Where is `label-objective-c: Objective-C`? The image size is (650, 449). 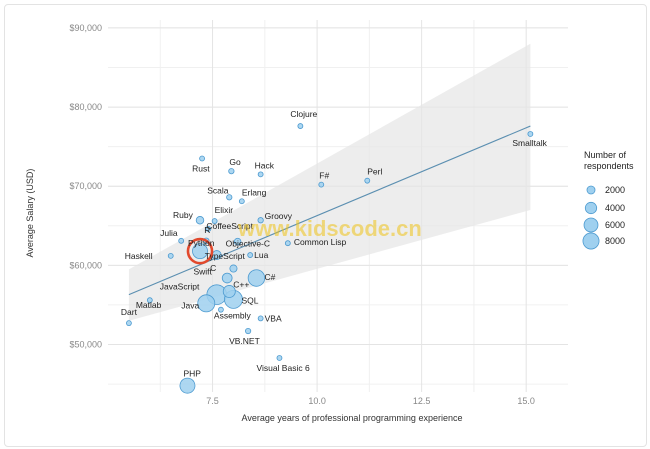
label-objective-c: Objective-C is located at coordinates (248, 244).